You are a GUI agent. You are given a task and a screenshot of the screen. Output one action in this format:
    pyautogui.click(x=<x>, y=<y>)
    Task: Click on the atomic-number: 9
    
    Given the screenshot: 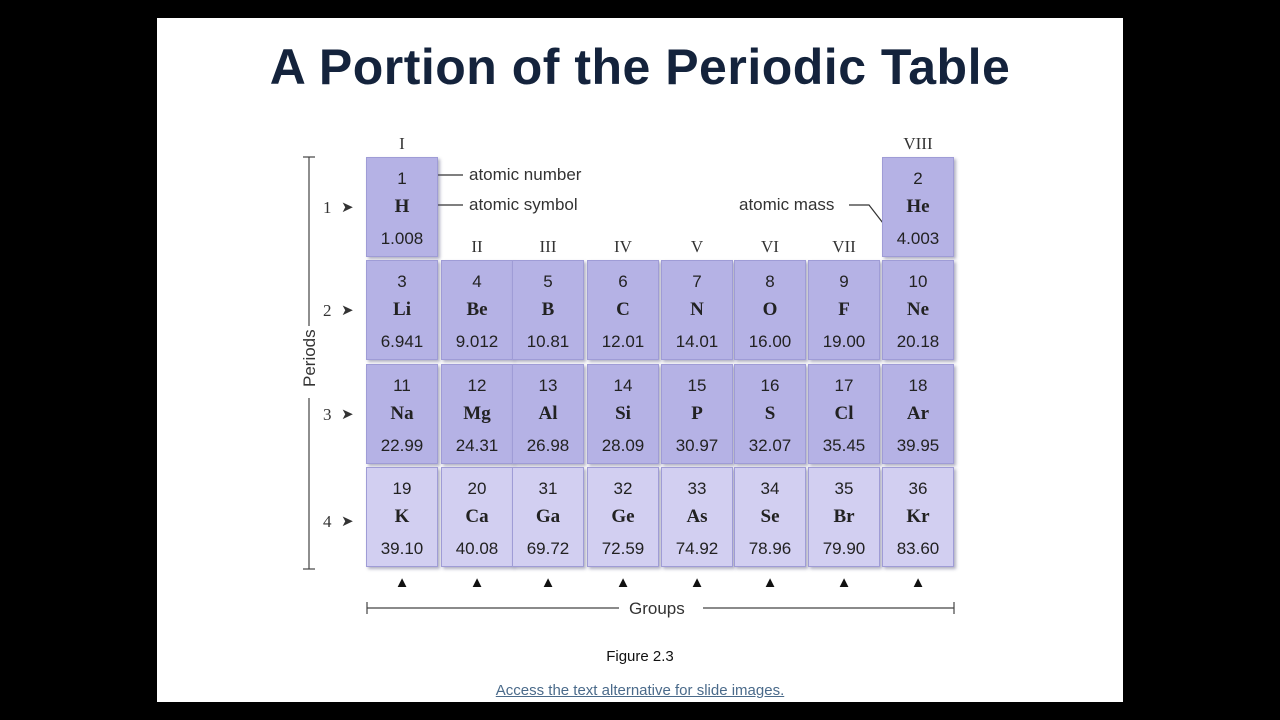 What is the action you would take?
    pyautogui.click(x=844, y=281)
    